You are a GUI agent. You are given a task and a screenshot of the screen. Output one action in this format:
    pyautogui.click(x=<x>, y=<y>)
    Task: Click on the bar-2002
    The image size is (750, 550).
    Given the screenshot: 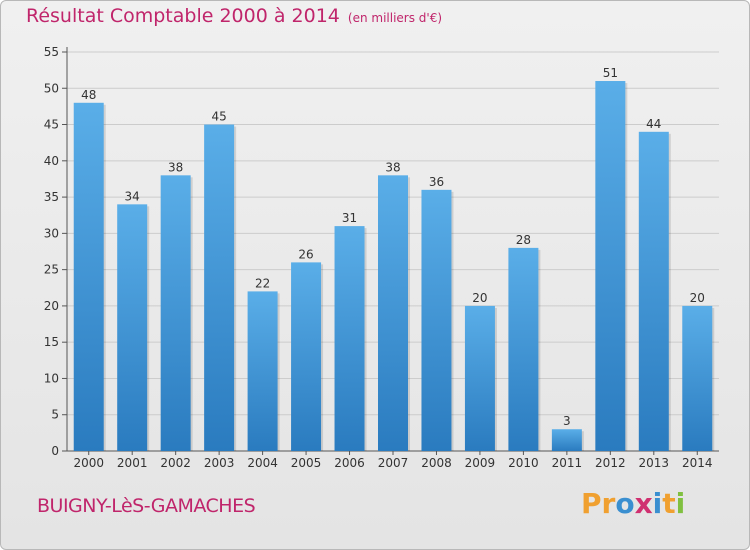 What is the action you would take?
    pyautogui.click(x=175, y=313)
    